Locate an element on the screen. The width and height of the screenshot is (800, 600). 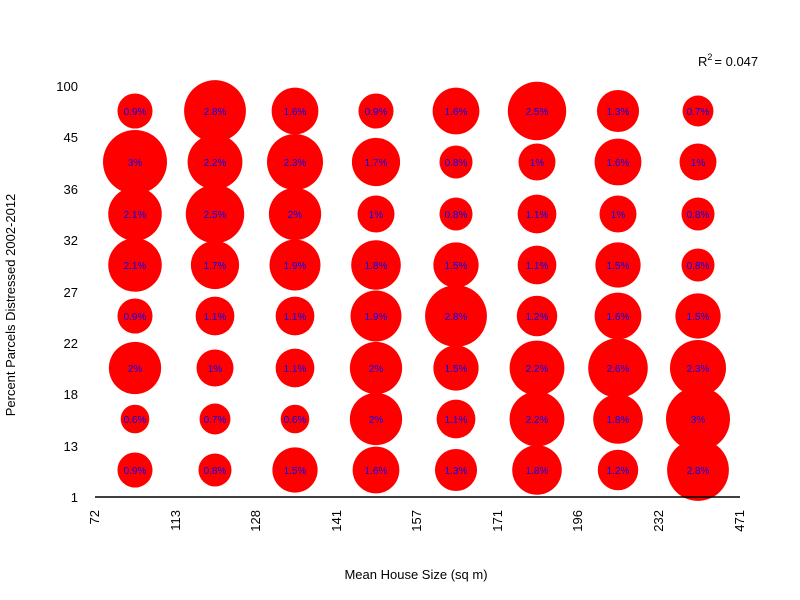
bubble-label: 2.1% is located at coordinates (135, 215).